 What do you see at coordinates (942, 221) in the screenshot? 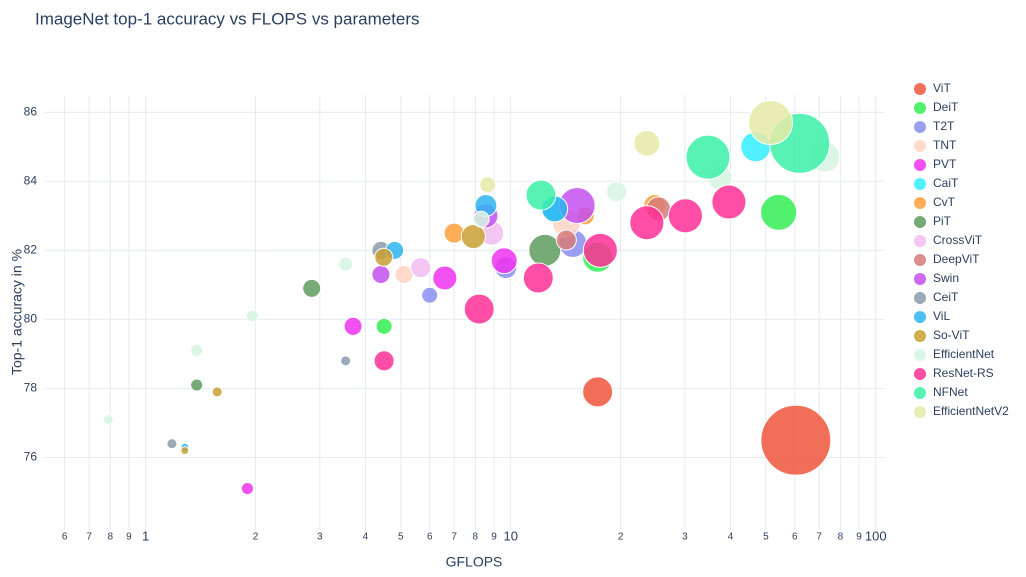
I see `legend-label: PiT` at bounding box center [942, 221].